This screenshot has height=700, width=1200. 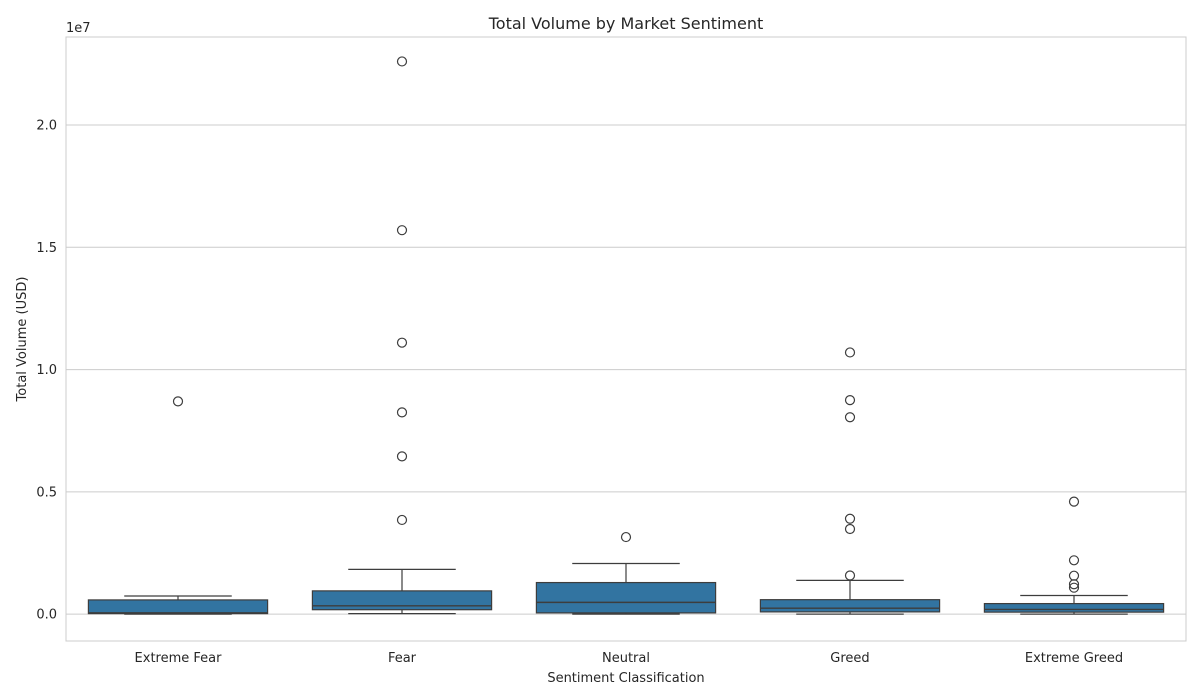 What do you see at coordinates (46, 492) in the screenshot?
I see `y-tick-label: 0.5` at bounding box center [46, 492].